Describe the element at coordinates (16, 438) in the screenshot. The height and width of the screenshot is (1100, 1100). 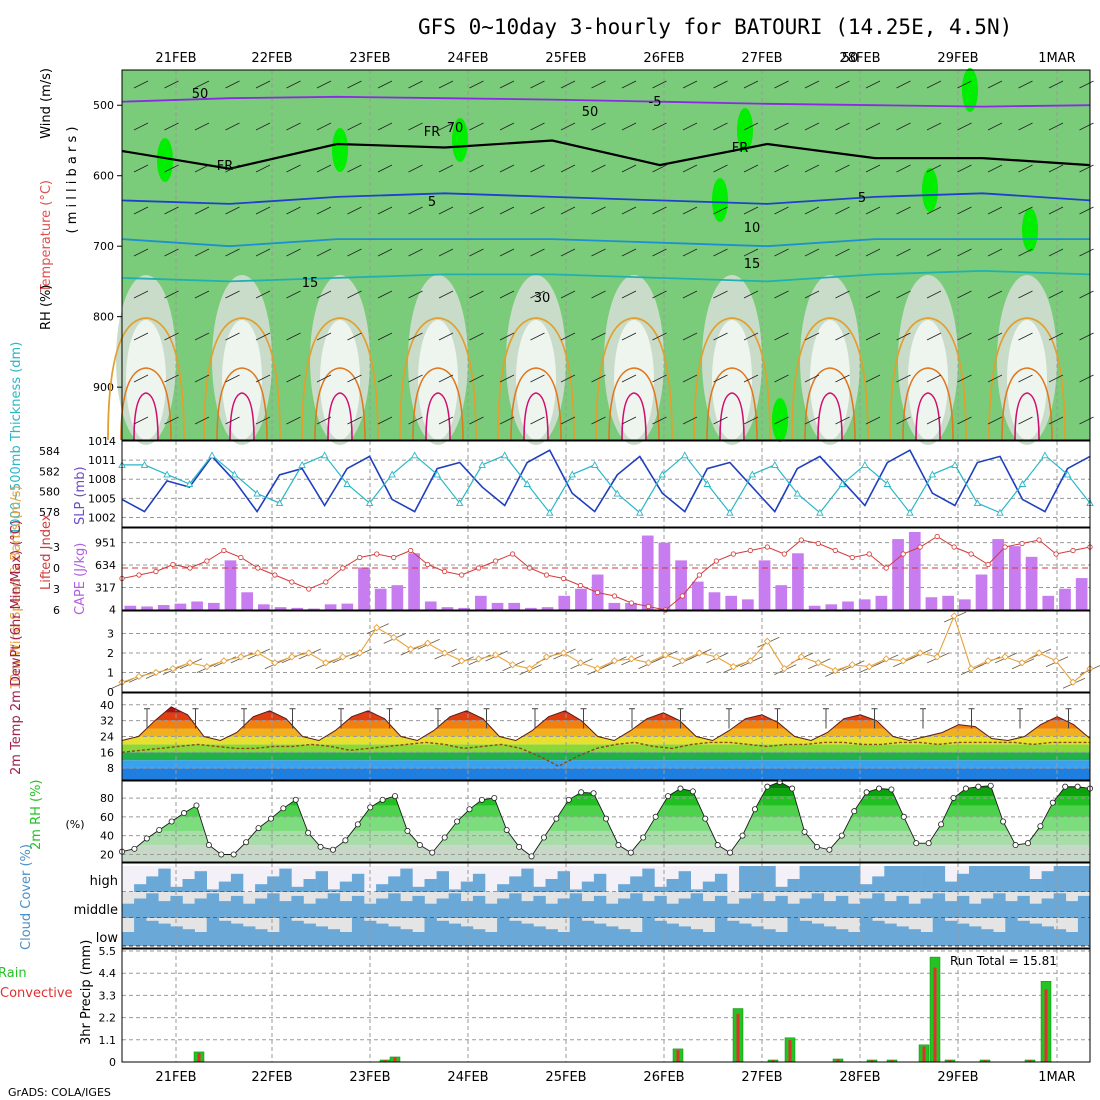
I see `slp-thickness-ylabel-left: 1000~500mb Thickness (dm)` at that location.